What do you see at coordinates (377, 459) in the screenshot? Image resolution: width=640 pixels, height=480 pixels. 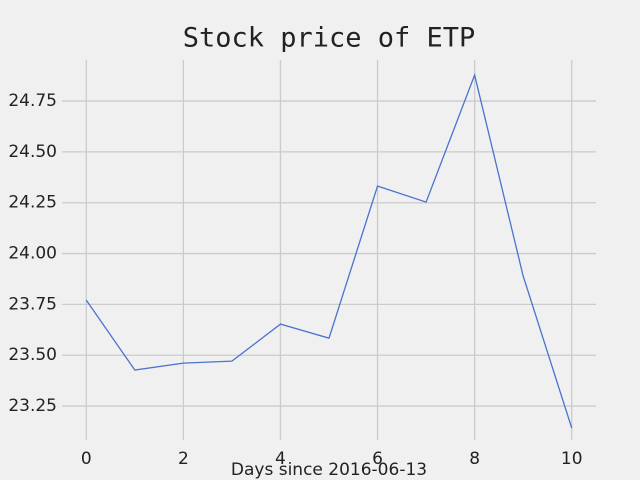 I see `x-tick-label: 6` at bounding box center [377, 459].